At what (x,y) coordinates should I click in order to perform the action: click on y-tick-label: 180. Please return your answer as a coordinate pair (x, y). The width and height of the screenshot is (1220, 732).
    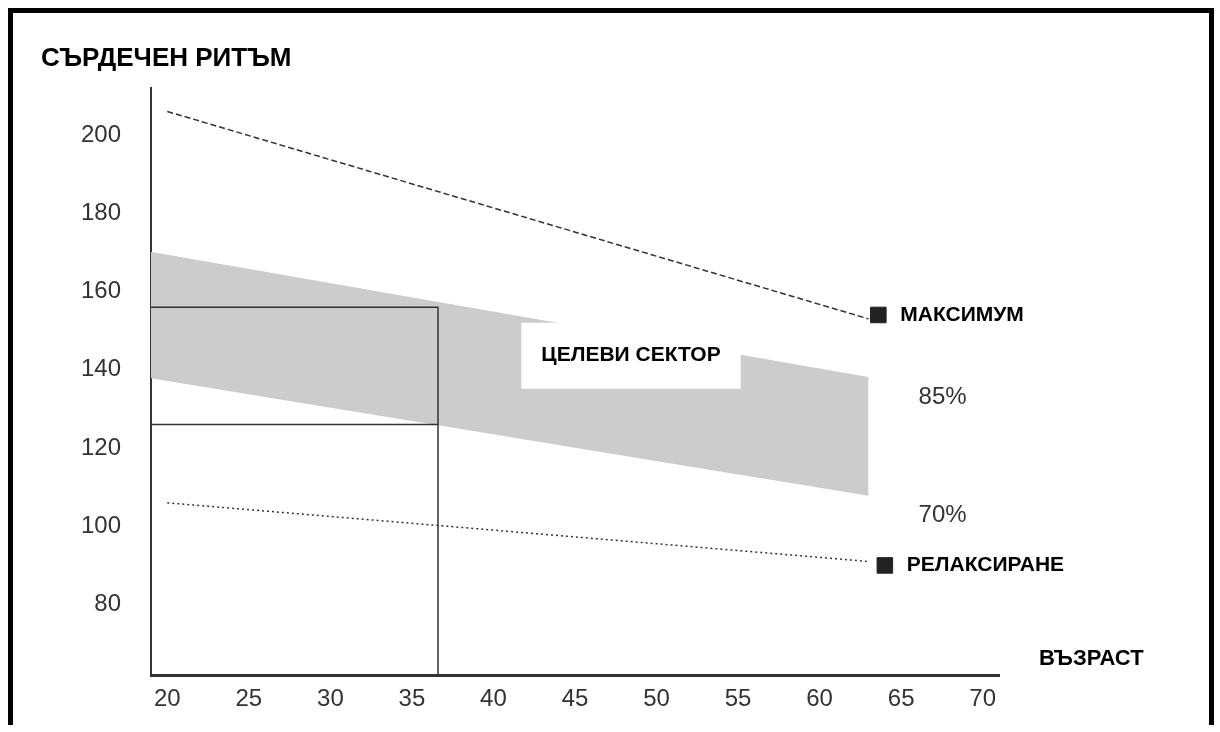
    Looking at the image, I should click on (100, 211).